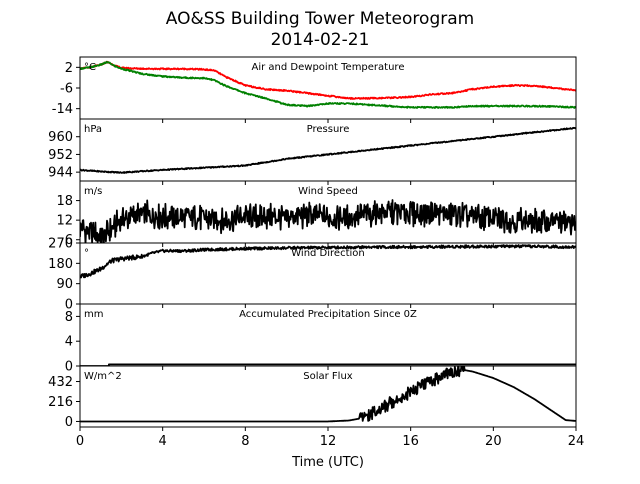  Describe the element at coordinates (90, 67) in the screenshot. I see `panel-unit-label: °C` at that location.